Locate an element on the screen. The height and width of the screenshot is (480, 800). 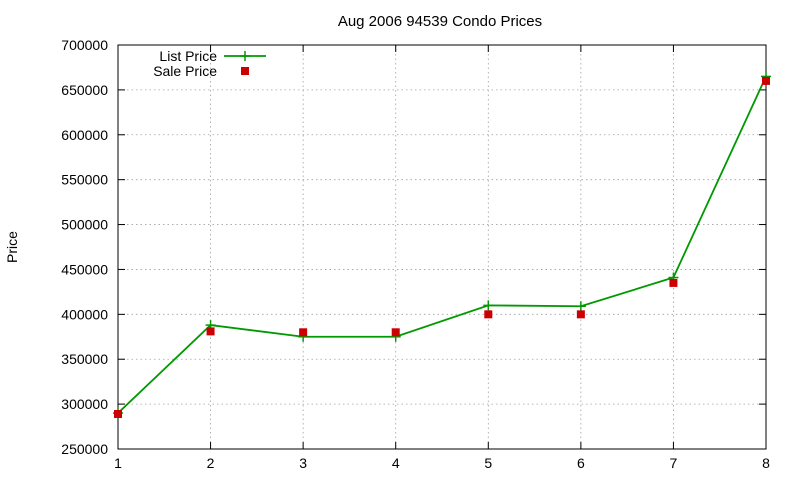
x-tick-label: 3 is located at coordinates (303, 463).